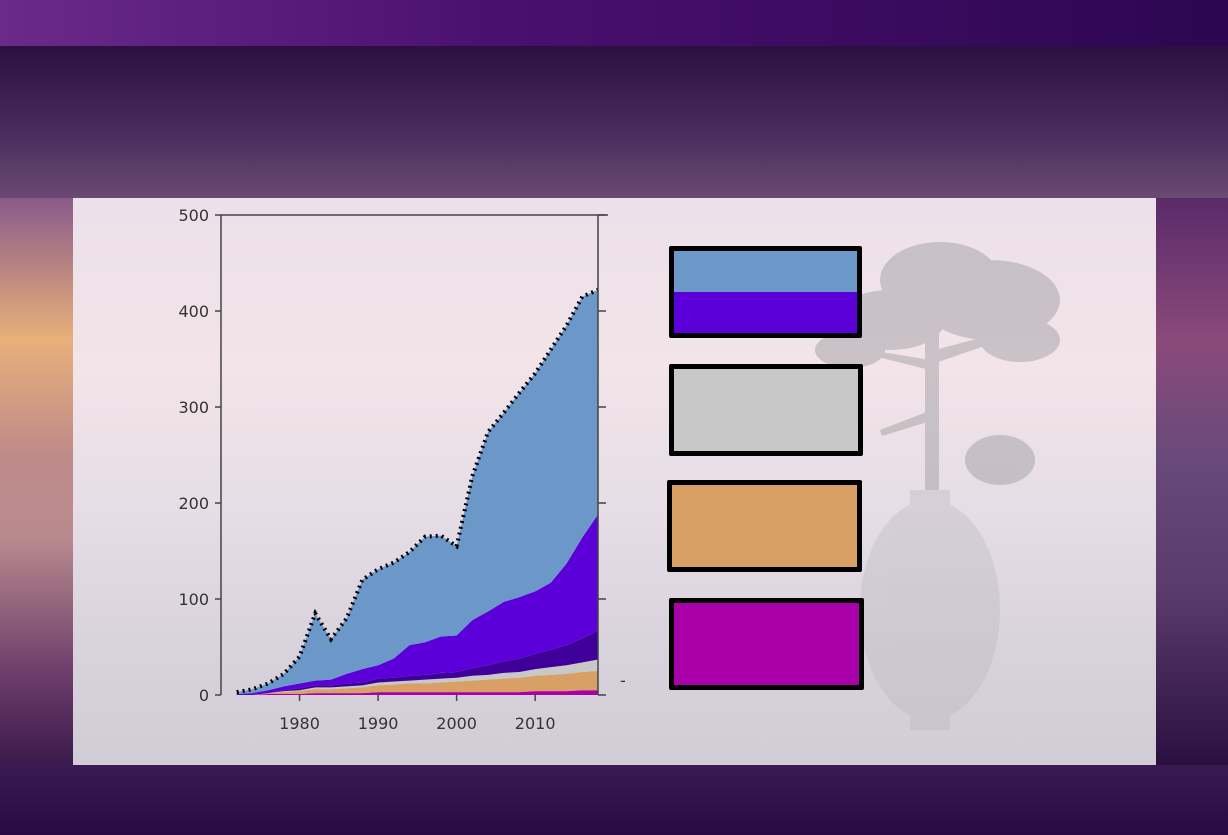  I want to click on y-tick-label-200: 200, so click(193, 503).